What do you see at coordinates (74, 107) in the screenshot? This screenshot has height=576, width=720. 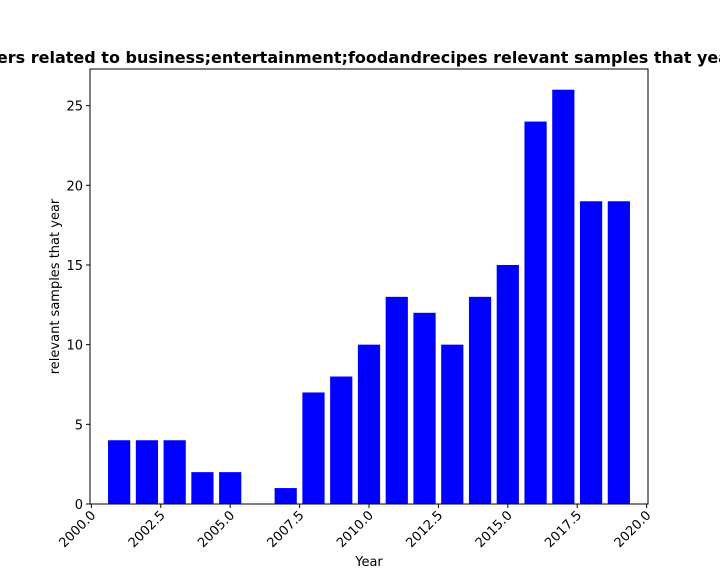 I see `y-tick-label: 25` at bounding box center [74, 107].